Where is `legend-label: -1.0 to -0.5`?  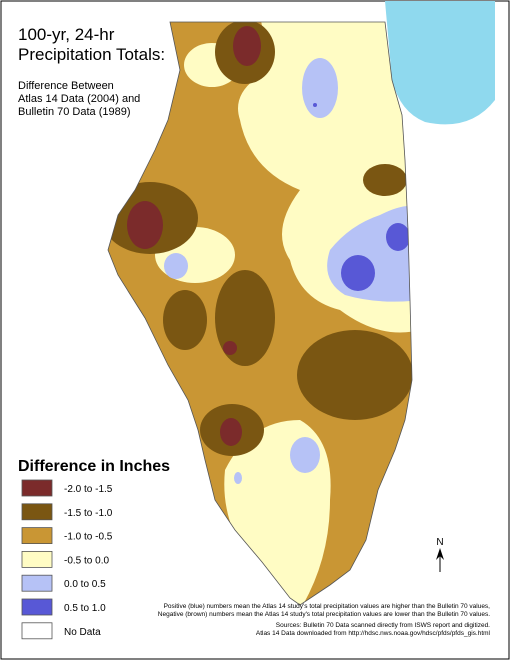
legend-label: -1.0 to -0.5 is located at coordinates (88, 537).